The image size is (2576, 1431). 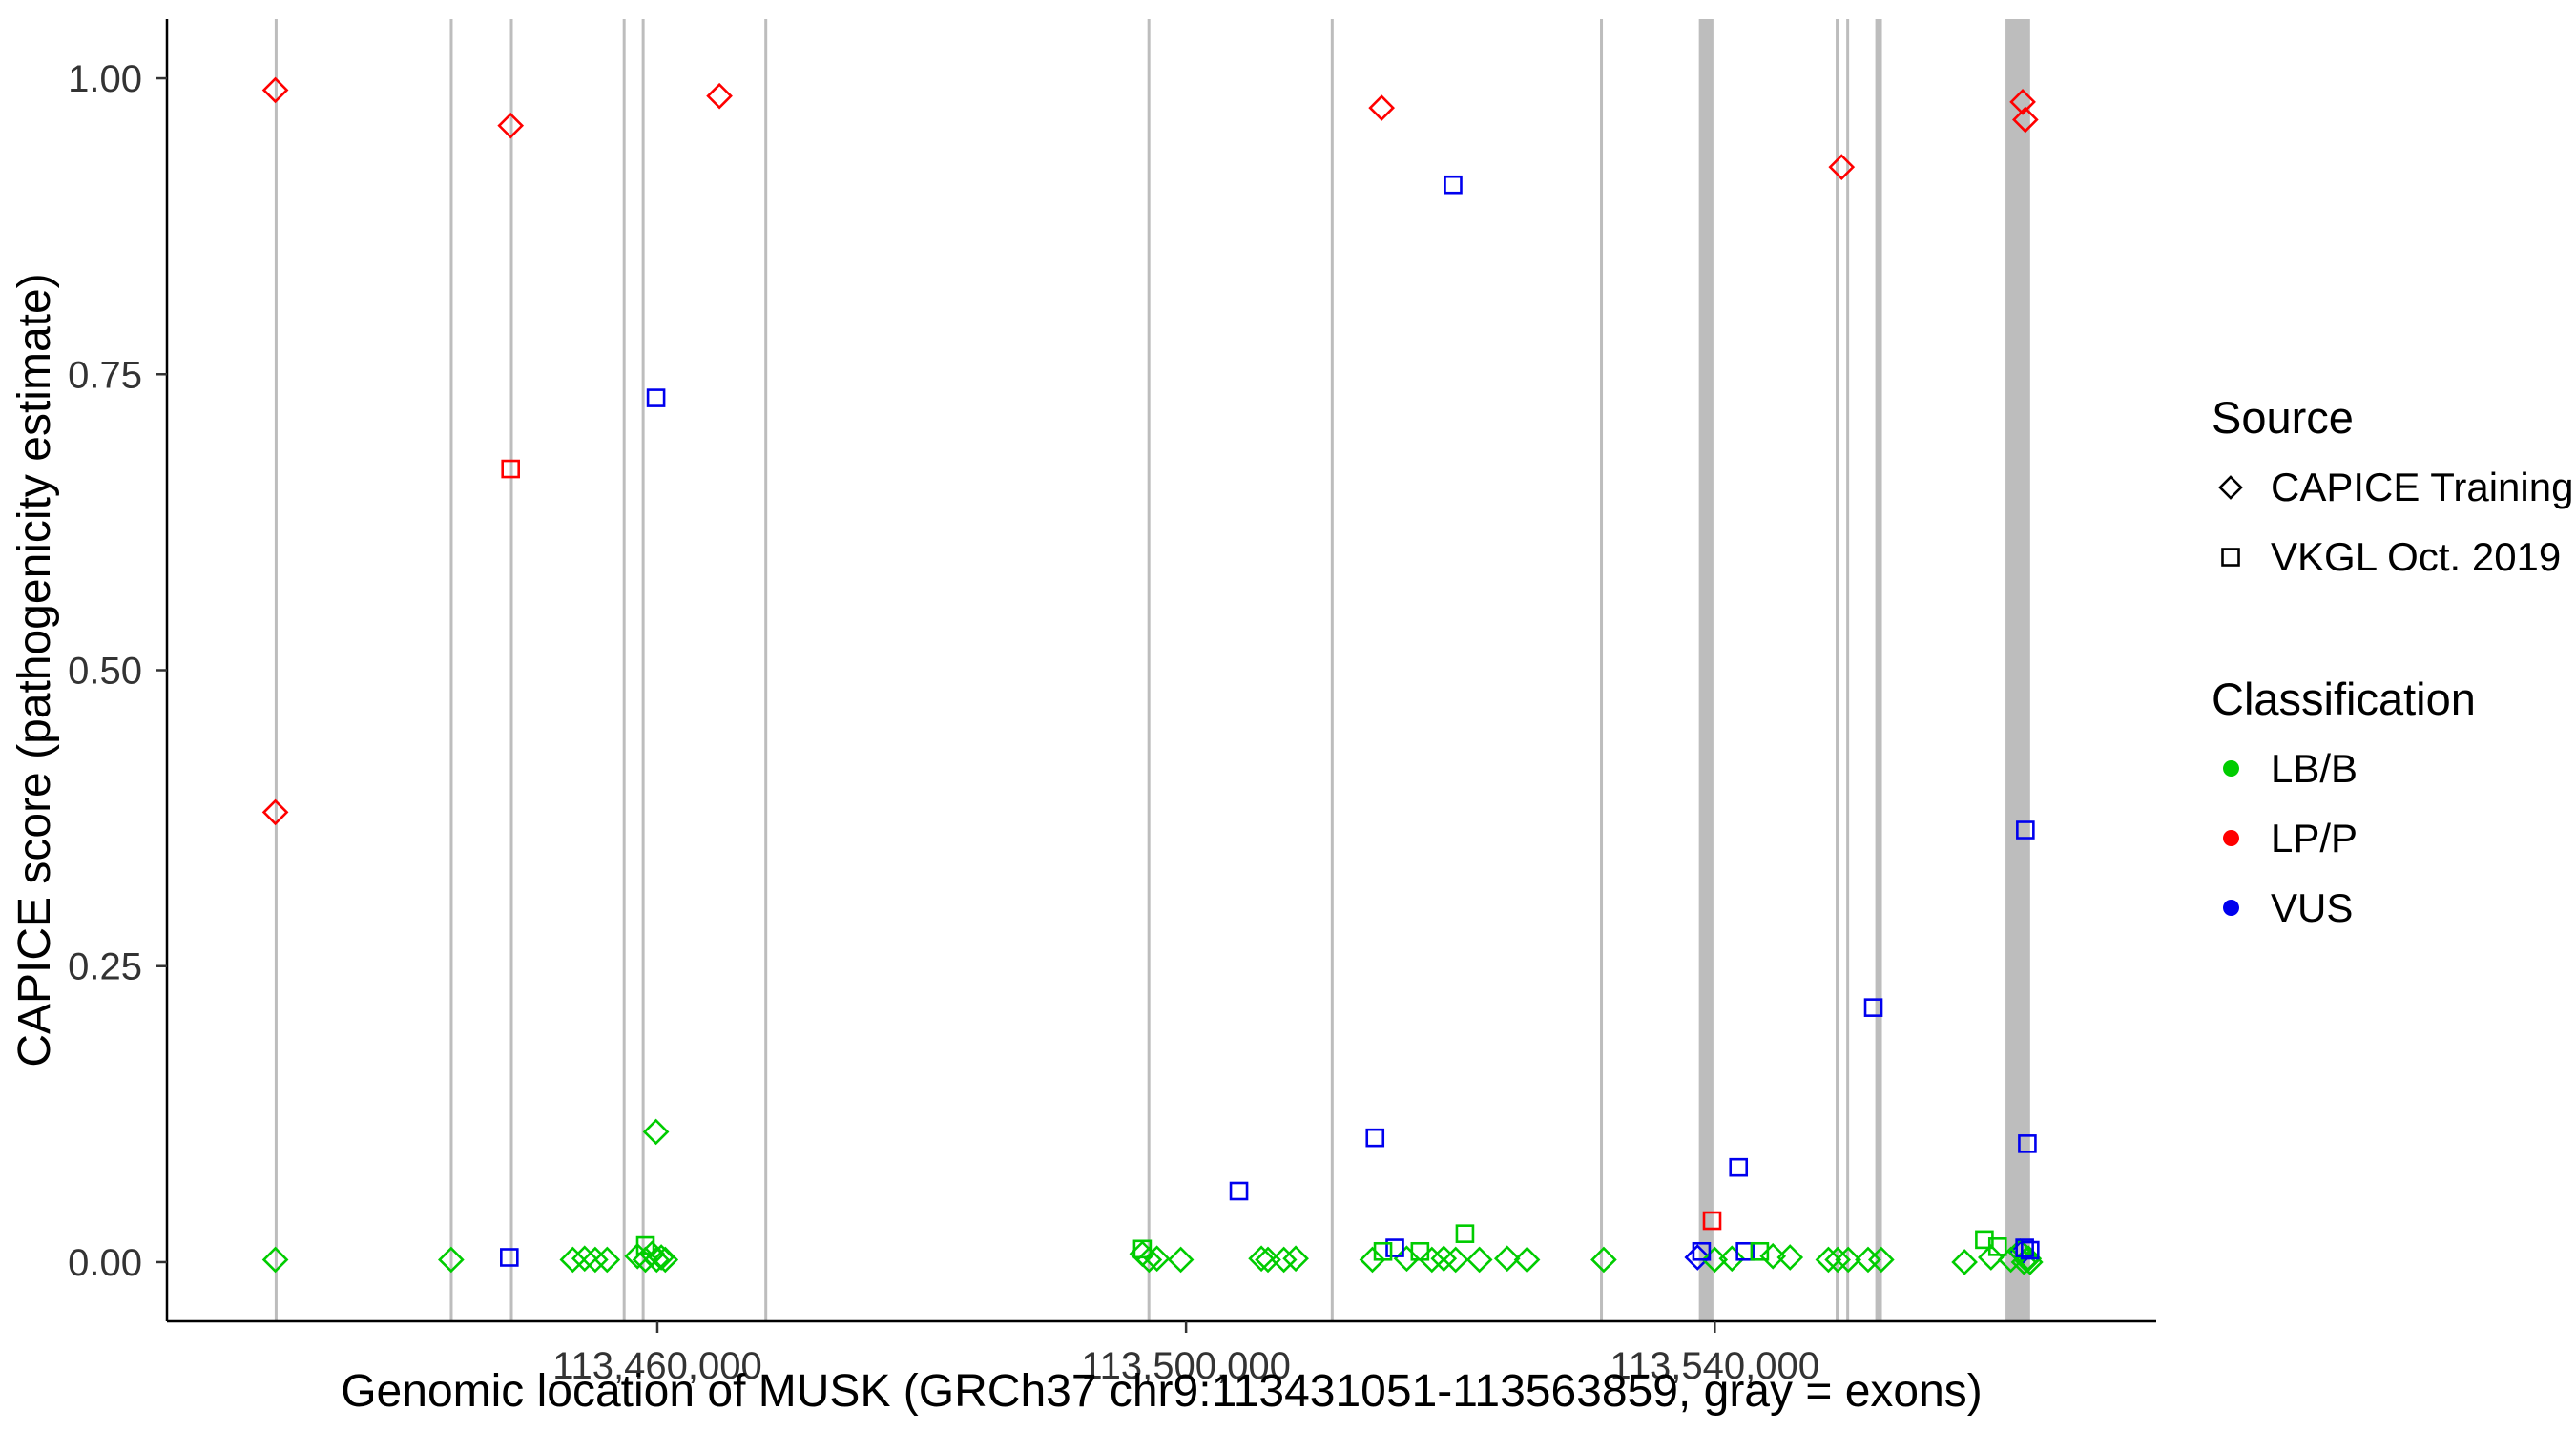 I want to click on legend-item-label: LP/P, so click(x=2314, y=838).